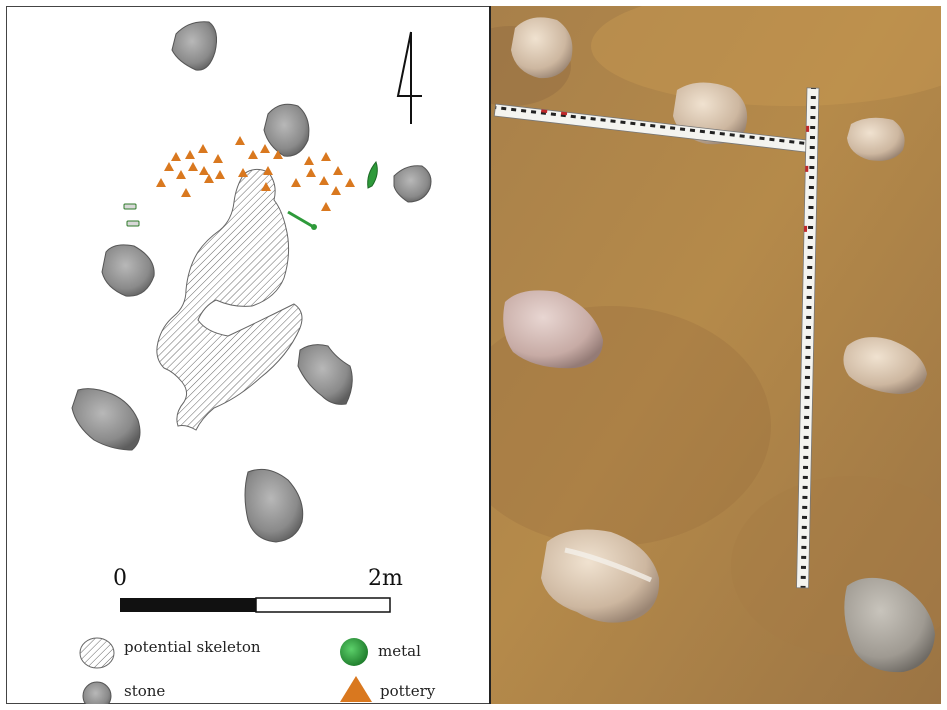 The height and width of the screenshot is (710, 947). I want to click on legend-metal-icon, so click(354, 652).